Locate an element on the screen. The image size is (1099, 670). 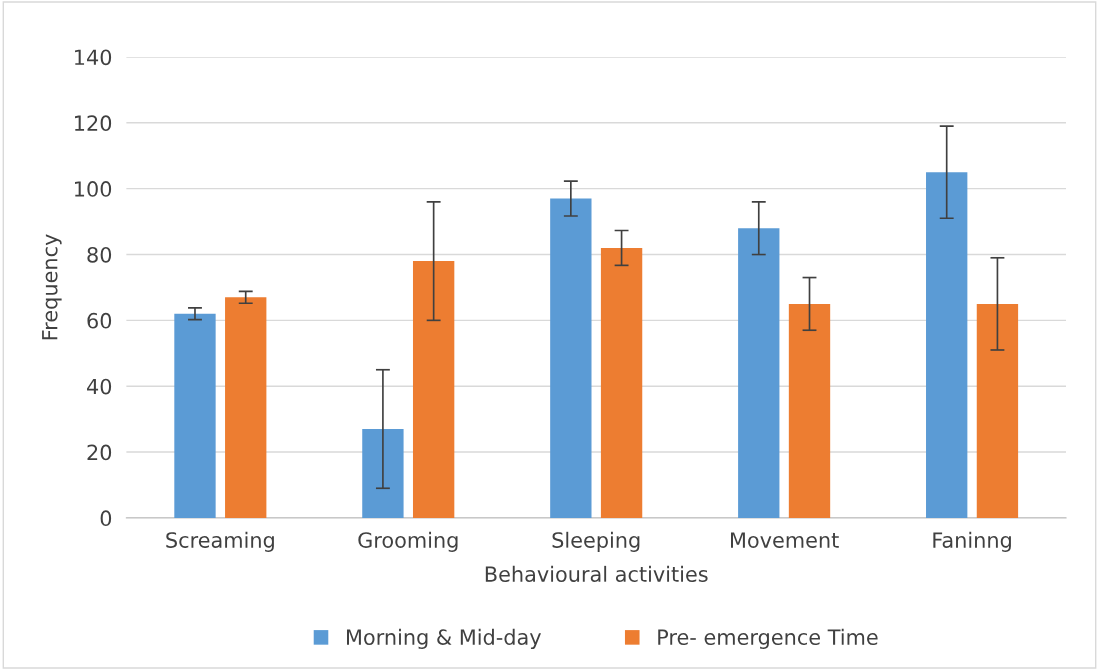
x-axis-title: Behavioural activities is located at coordinates (596, 573).